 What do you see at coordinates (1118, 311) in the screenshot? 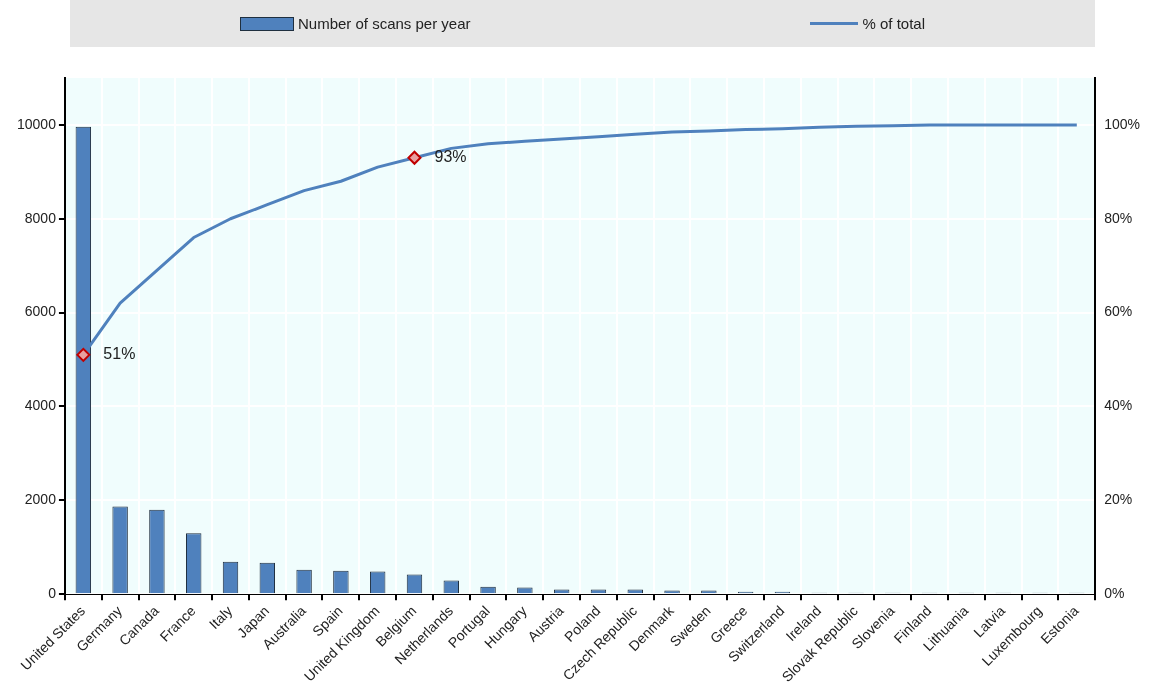
I see `y2-tick-label: 60%` at bounding box center [1118, 311].